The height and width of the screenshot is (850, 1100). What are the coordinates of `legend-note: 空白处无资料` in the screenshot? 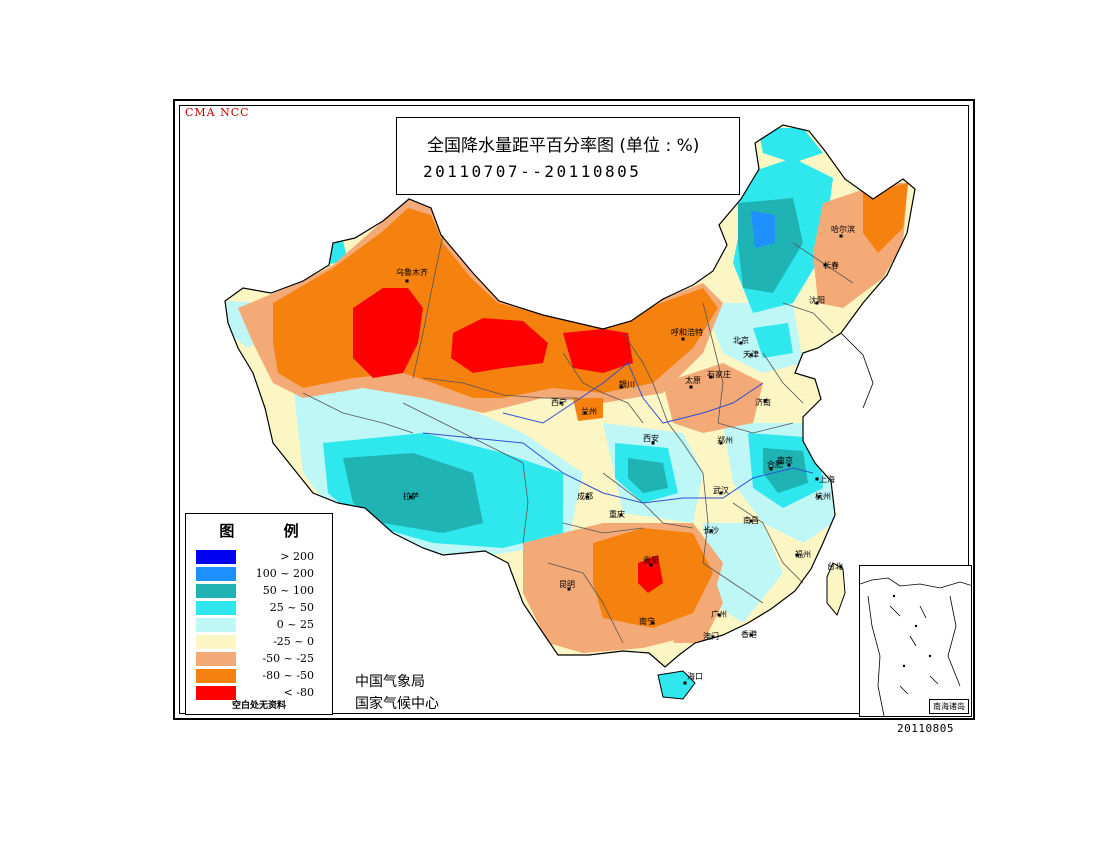 It's located at (258, 706).